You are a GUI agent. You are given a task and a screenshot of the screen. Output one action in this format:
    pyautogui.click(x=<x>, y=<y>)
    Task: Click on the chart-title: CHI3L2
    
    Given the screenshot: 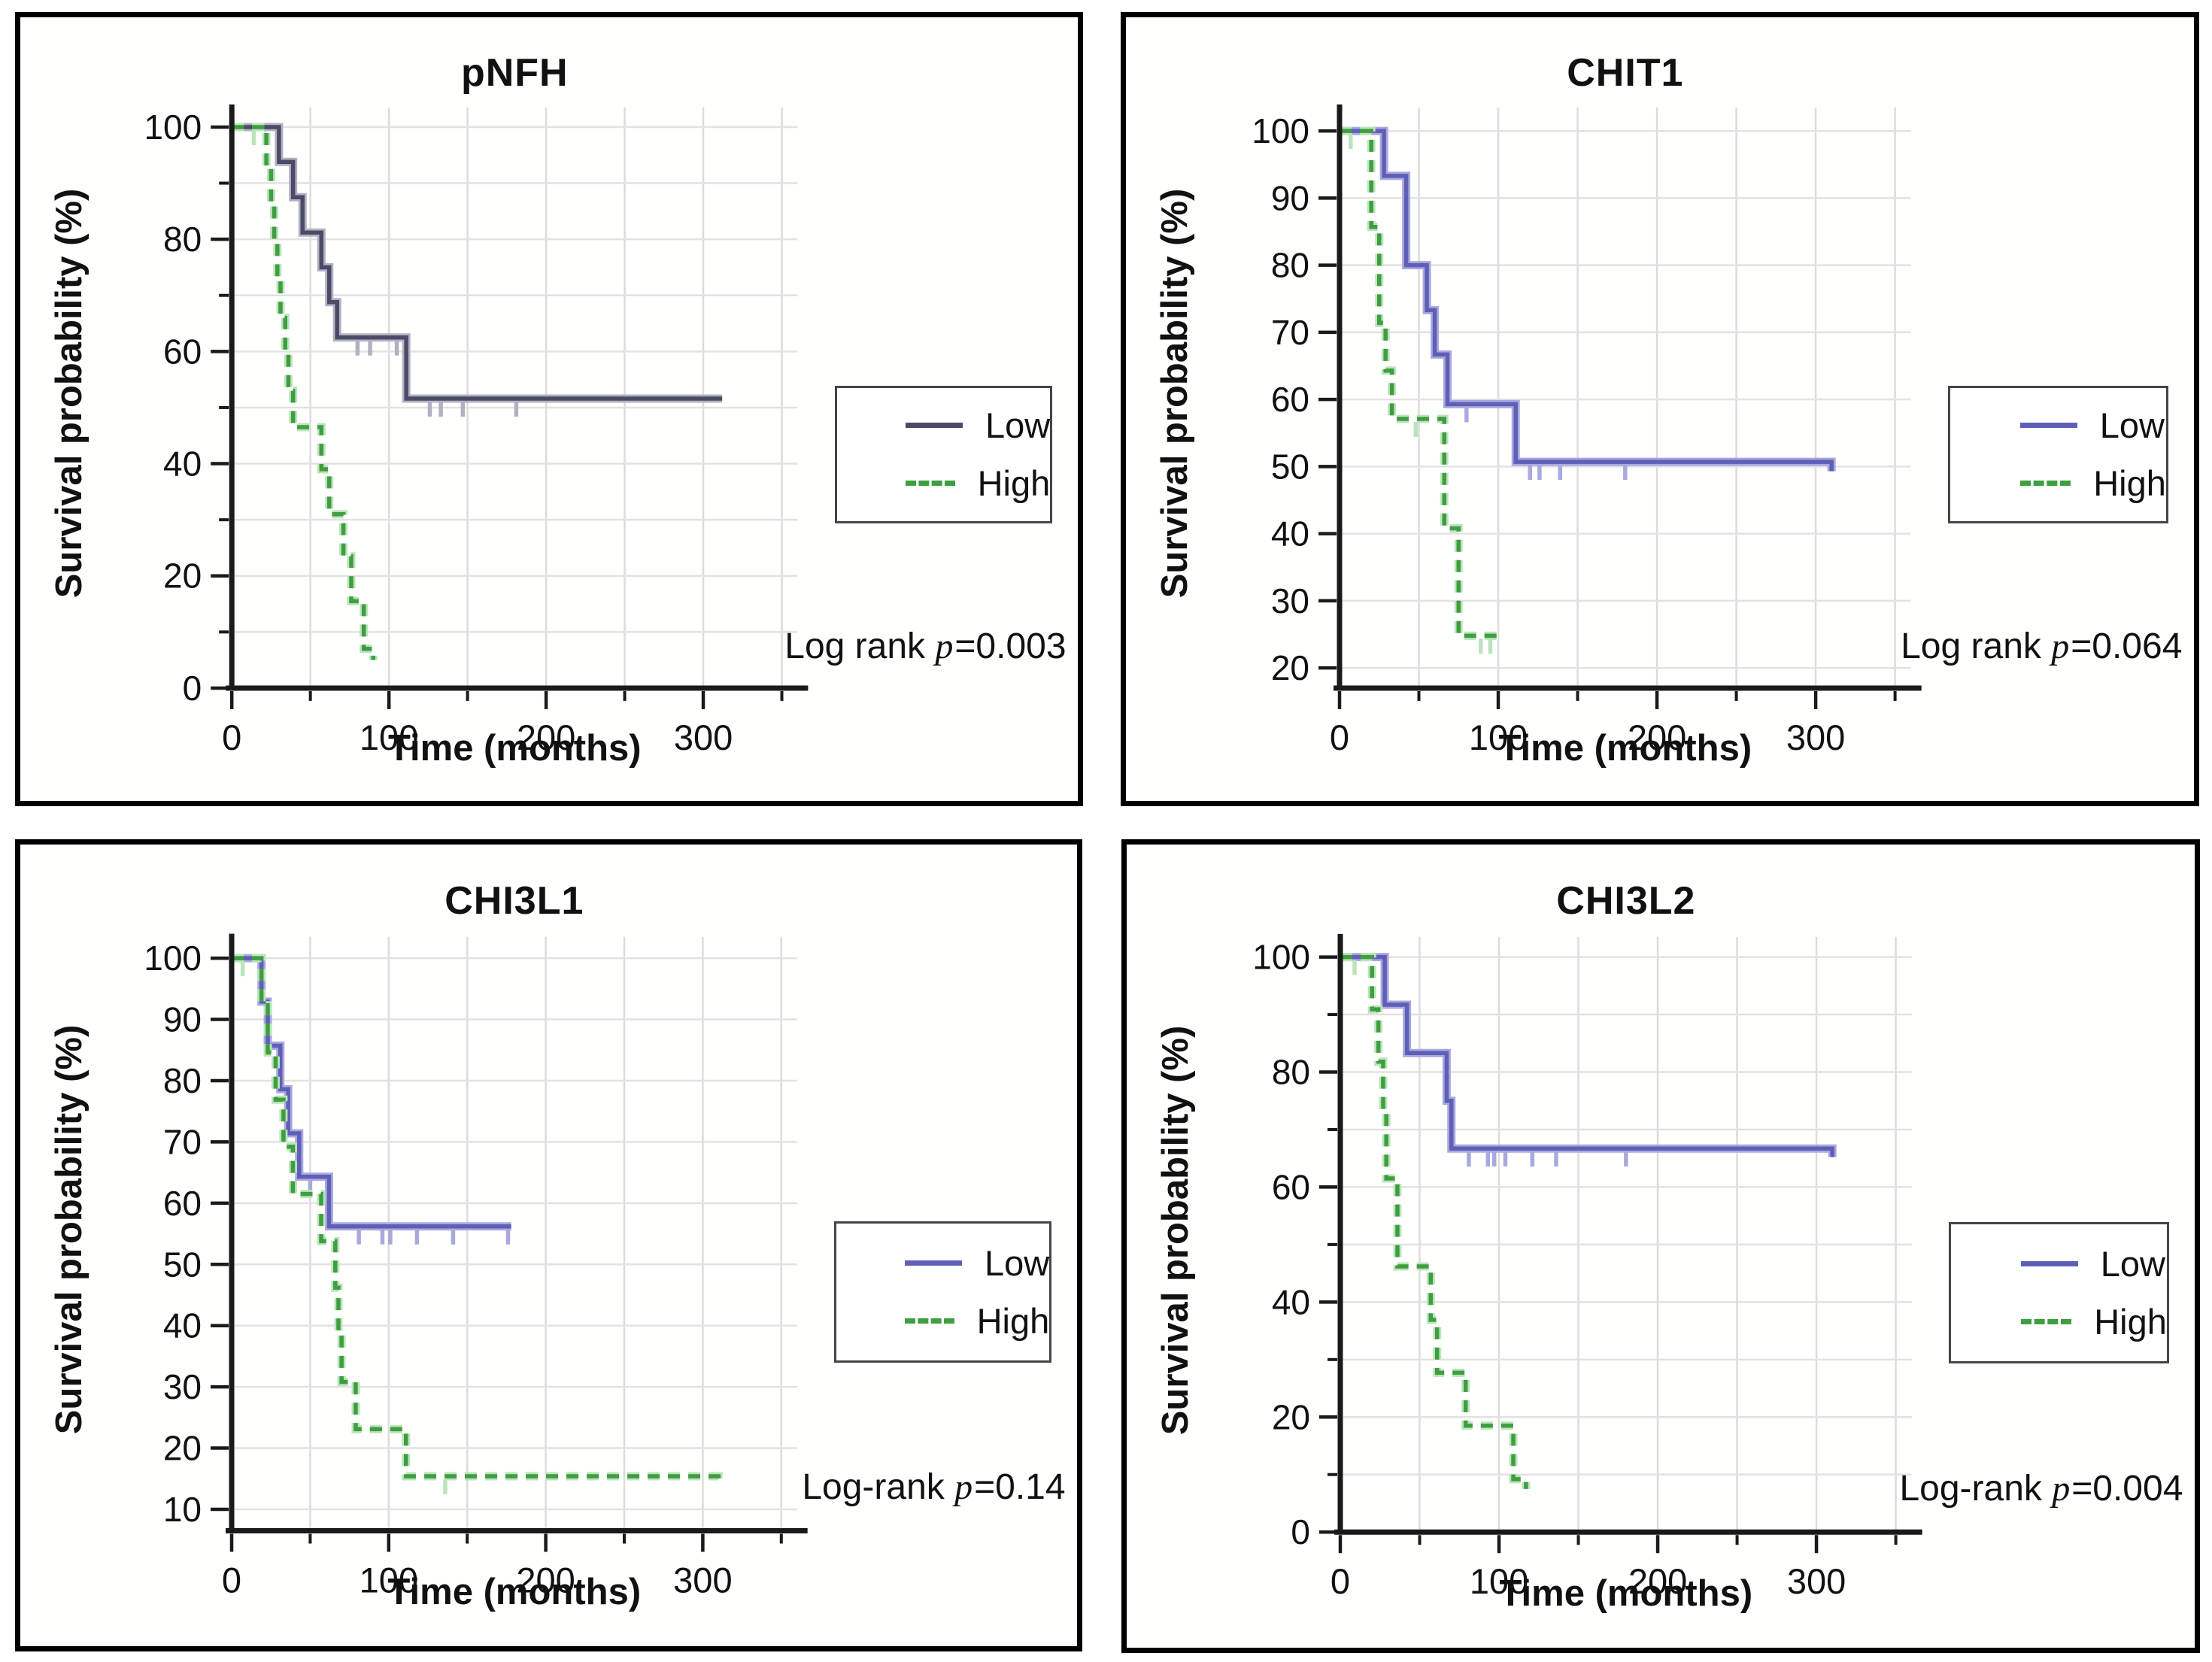 What is the action you would take?
    pyautogui.click(x=1626, y=900)
    